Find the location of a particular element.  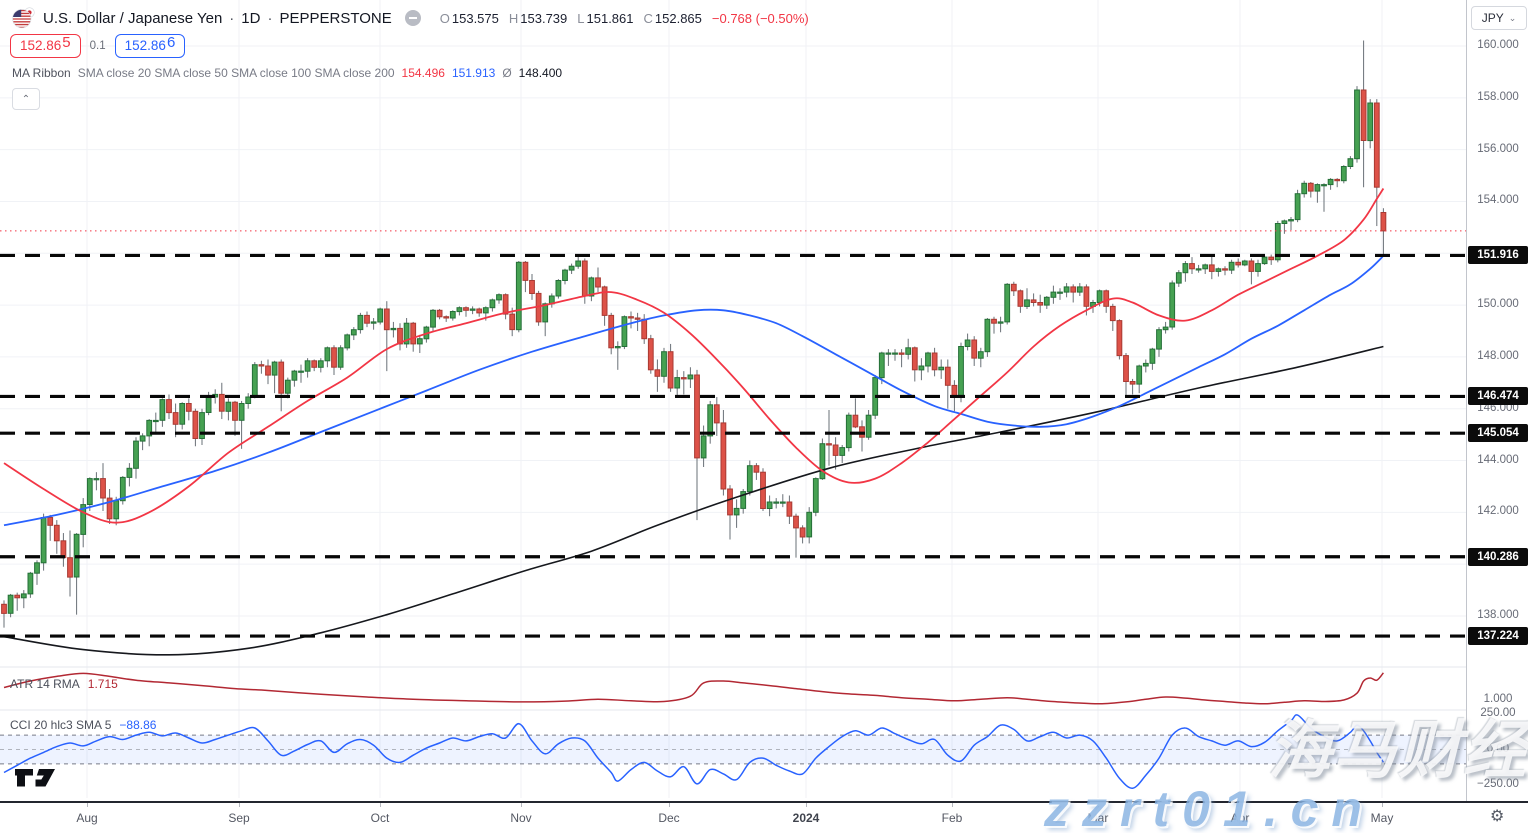

sma50-value: 151.913 is located at coordinates (473, 73).